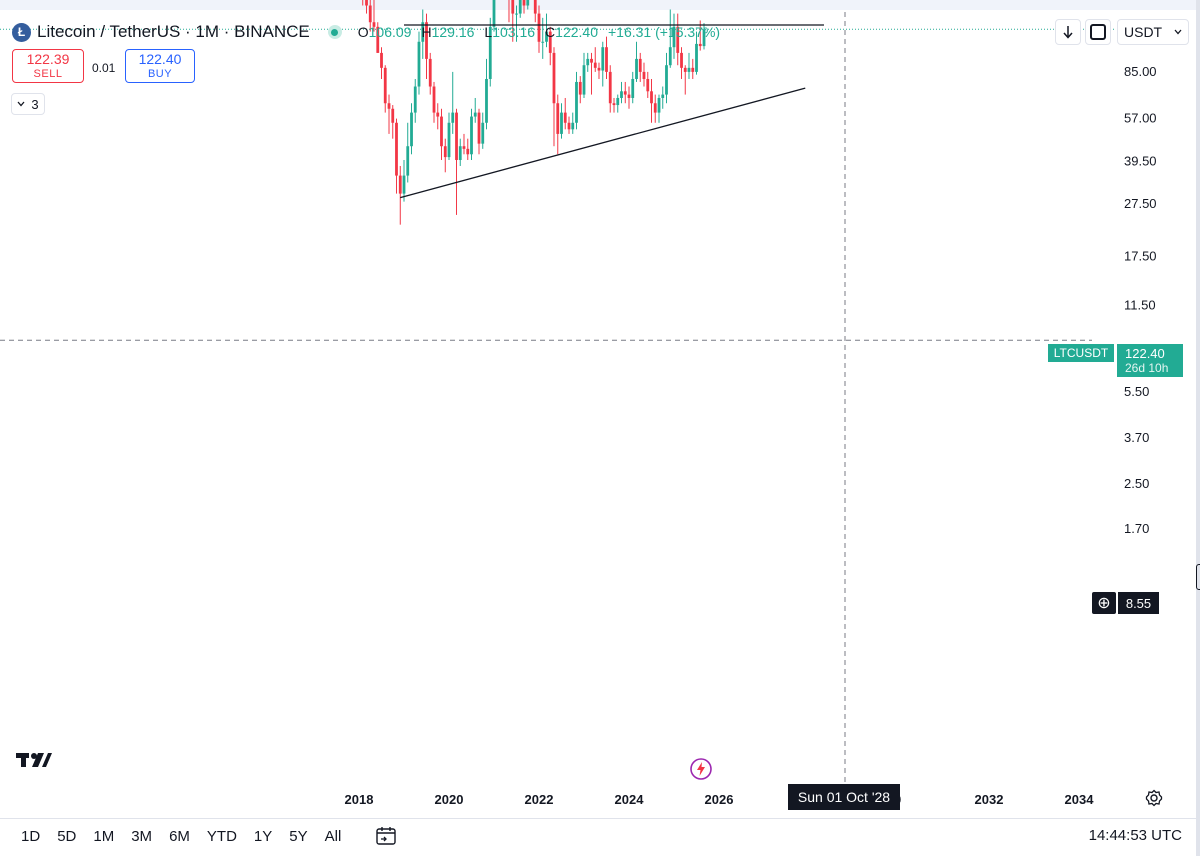 This screenshot has height=856, width=1200. Describe the element at coordinates (67, 836) in the screenshot. I see `range-5d: 5D` at that location.